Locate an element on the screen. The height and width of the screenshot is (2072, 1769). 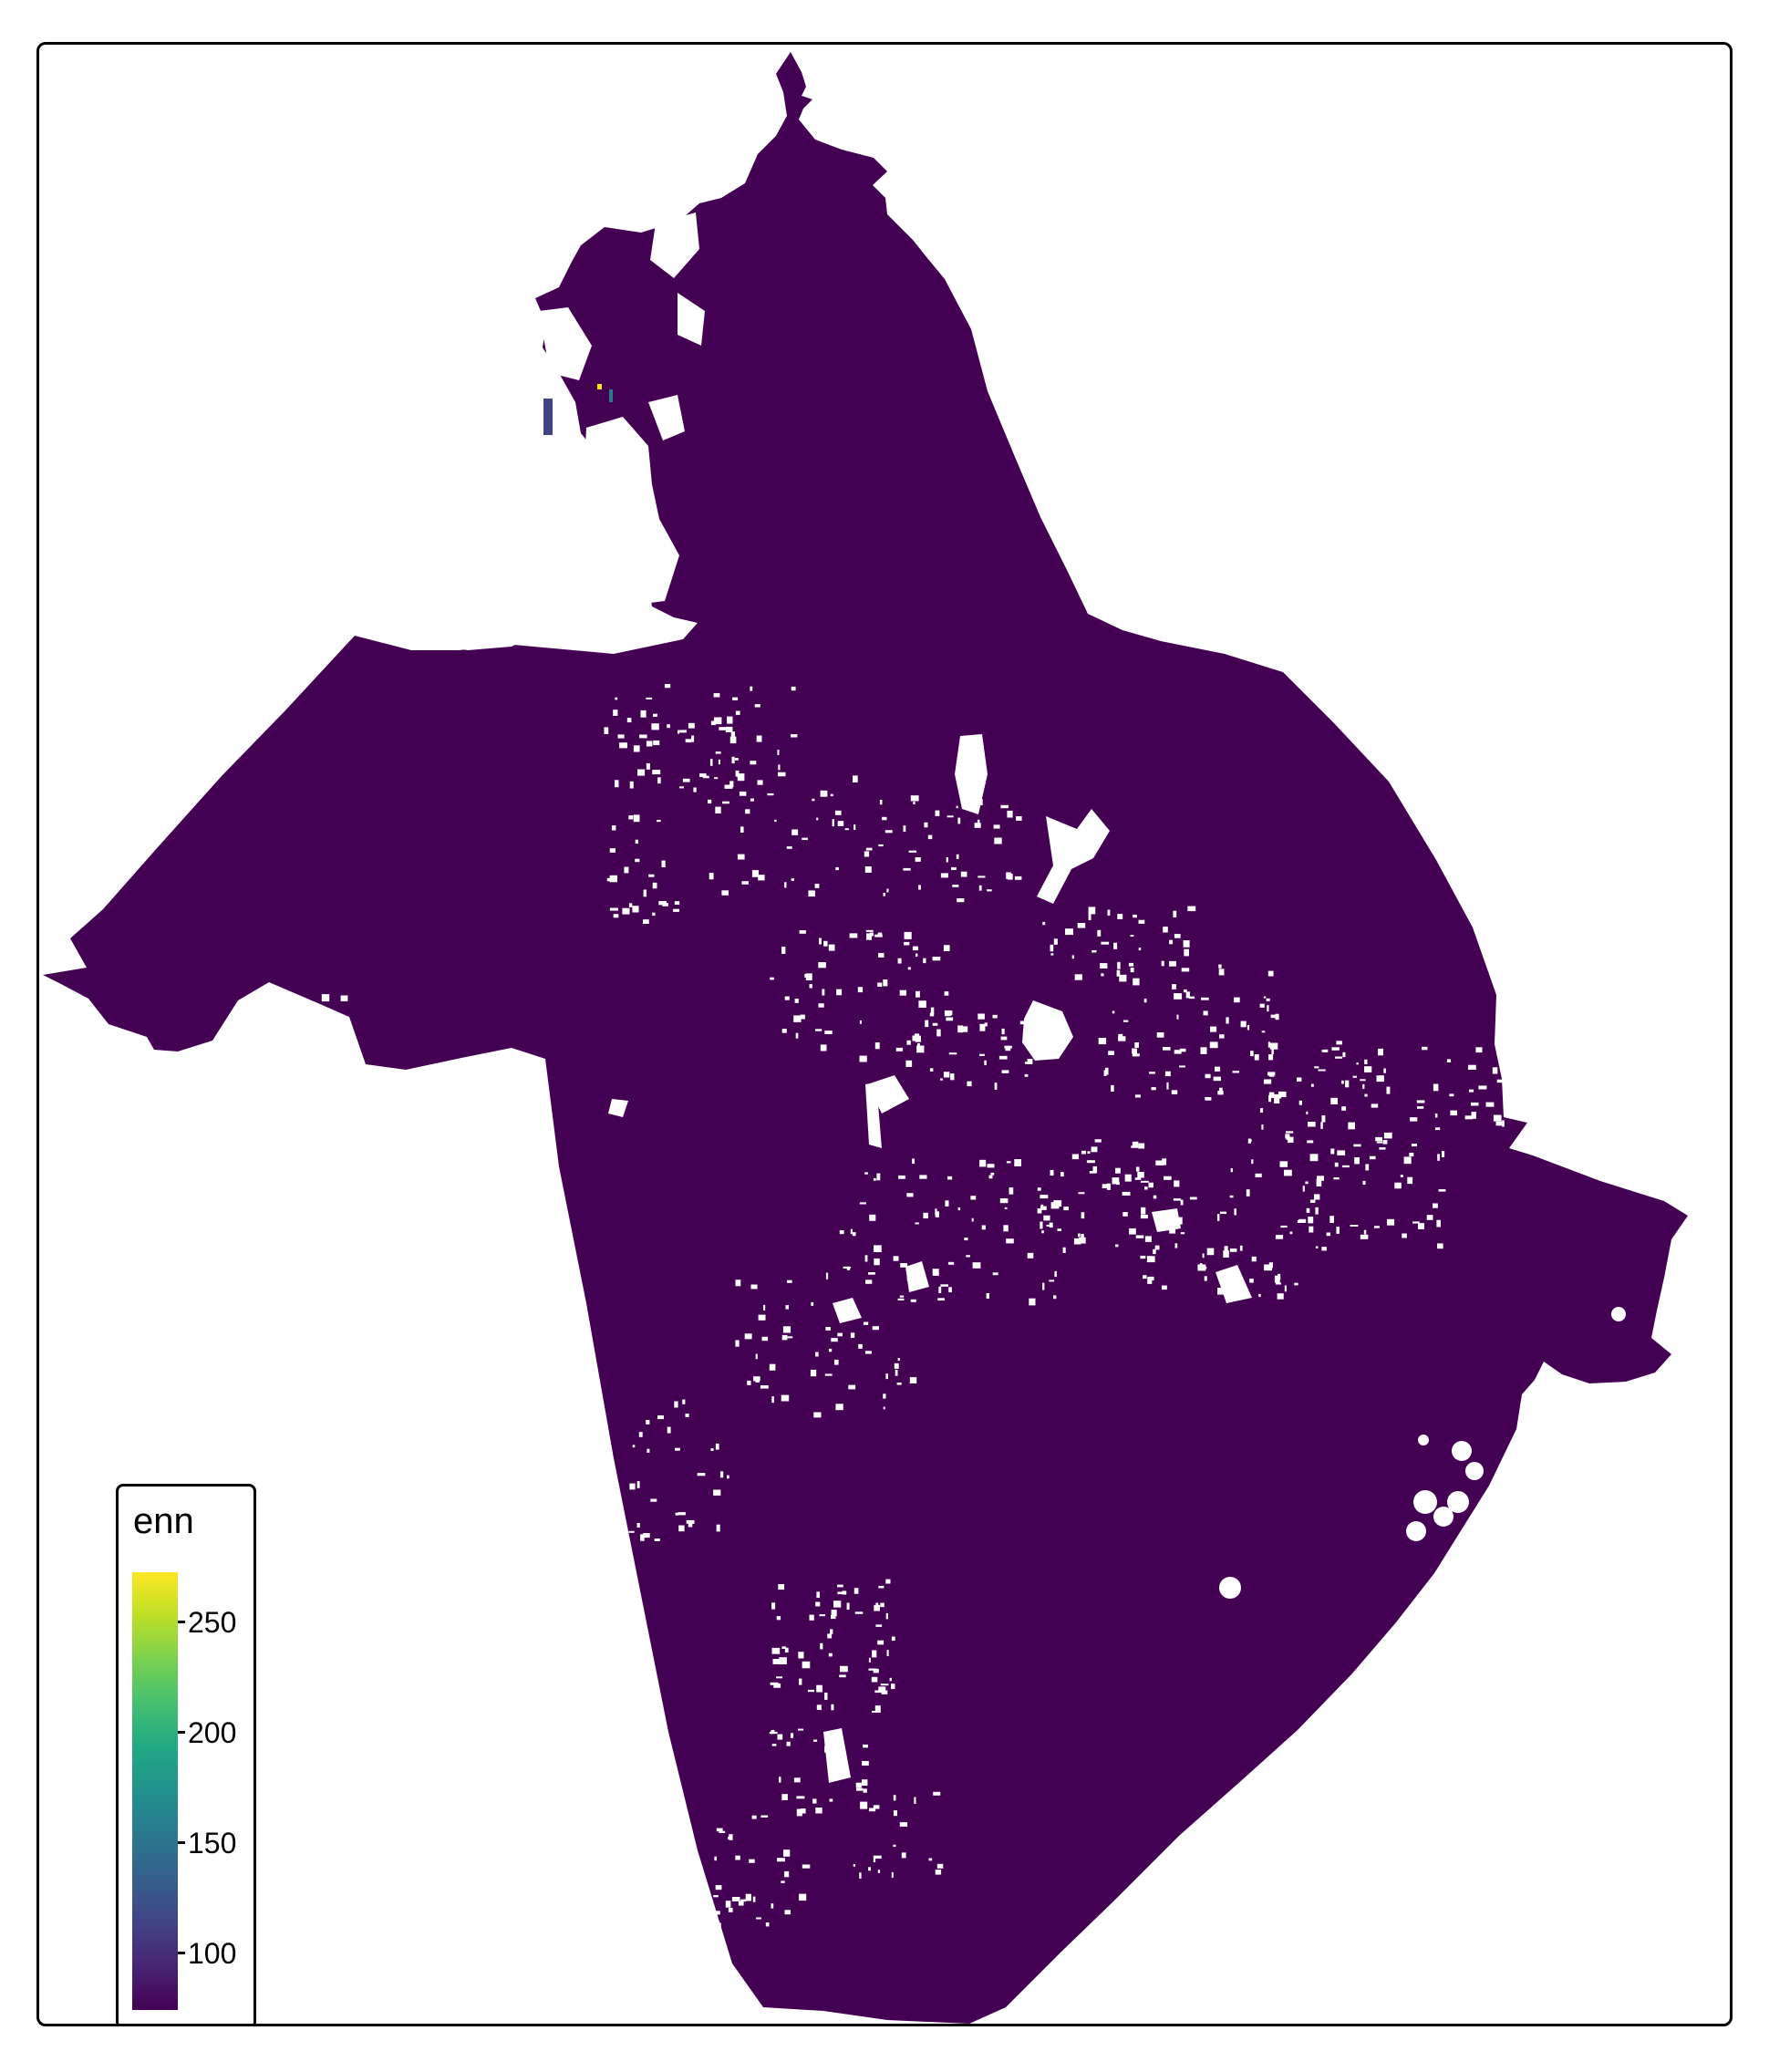
legend-title: enn is located at coordinates (164, 1521).